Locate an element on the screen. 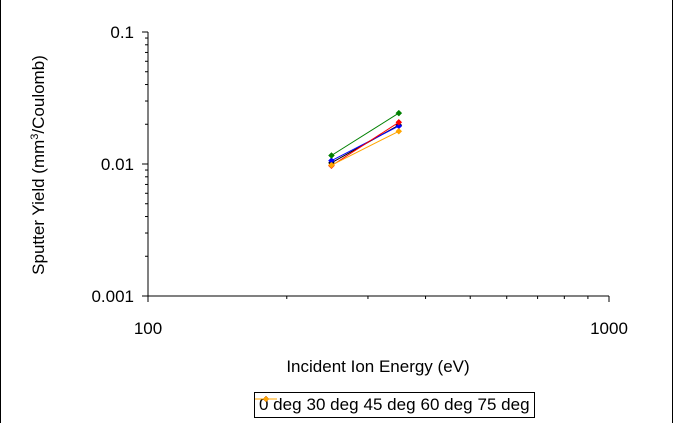 Image resolution: width=673 pixels, height=423 pixels. legend-label: 30 deg is located at coordinates (332, 404).